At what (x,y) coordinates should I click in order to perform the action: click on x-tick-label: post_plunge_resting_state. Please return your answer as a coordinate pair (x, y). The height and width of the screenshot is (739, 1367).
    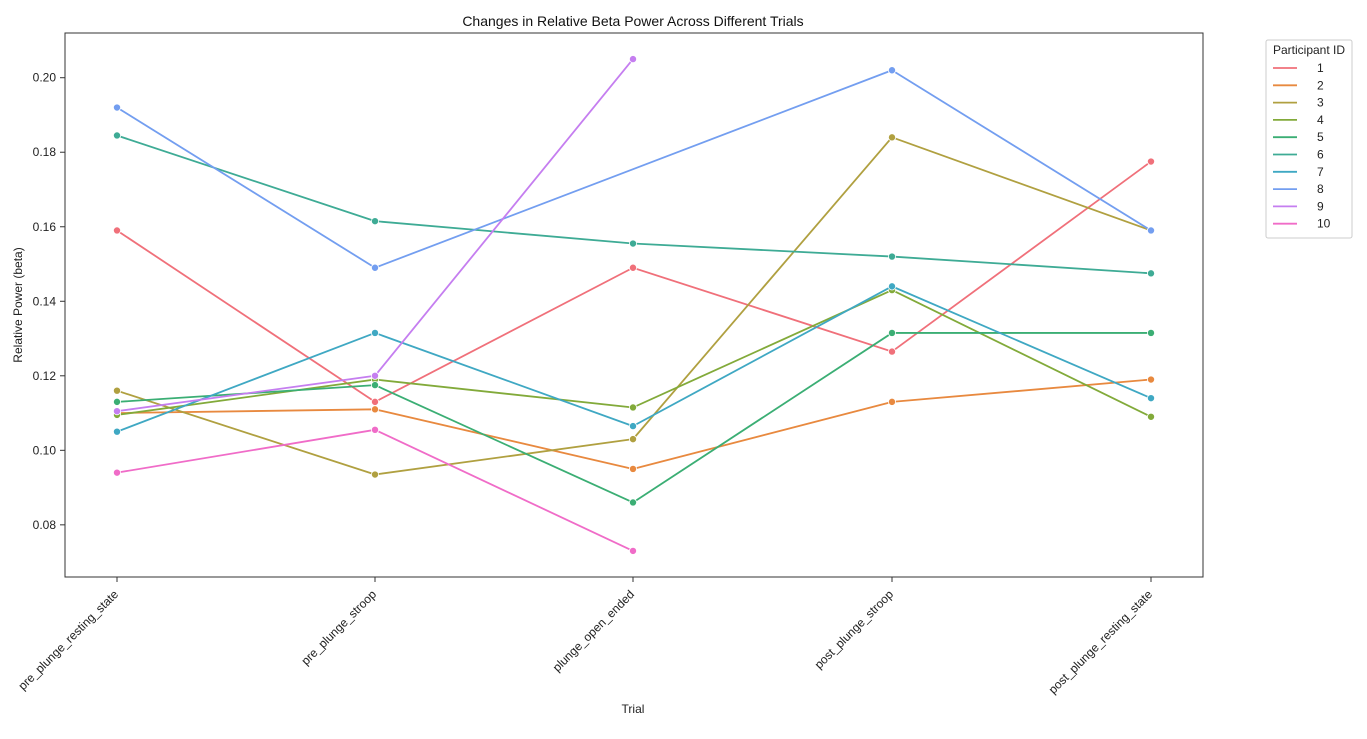
    Looking at the image, I should click on (1101, 642).